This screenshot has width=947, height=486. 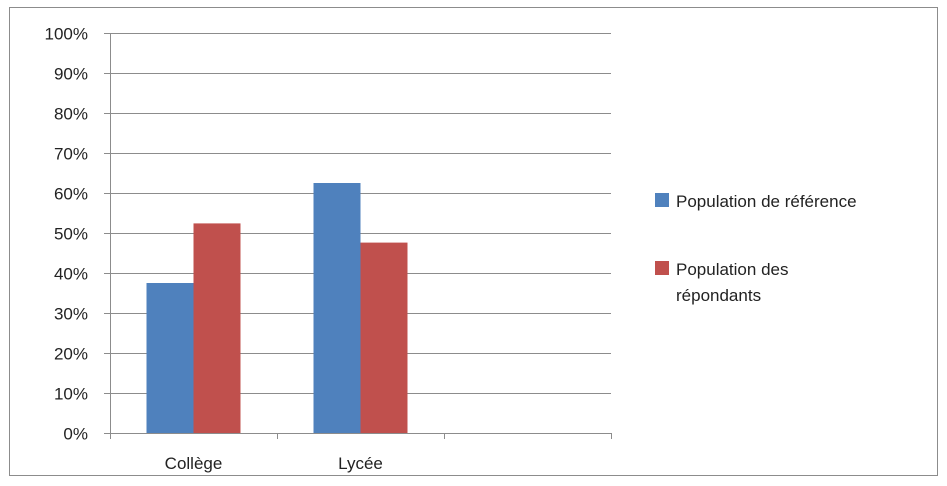 I want to click on y-tick-label: 30%, so click(x=71, y=314).